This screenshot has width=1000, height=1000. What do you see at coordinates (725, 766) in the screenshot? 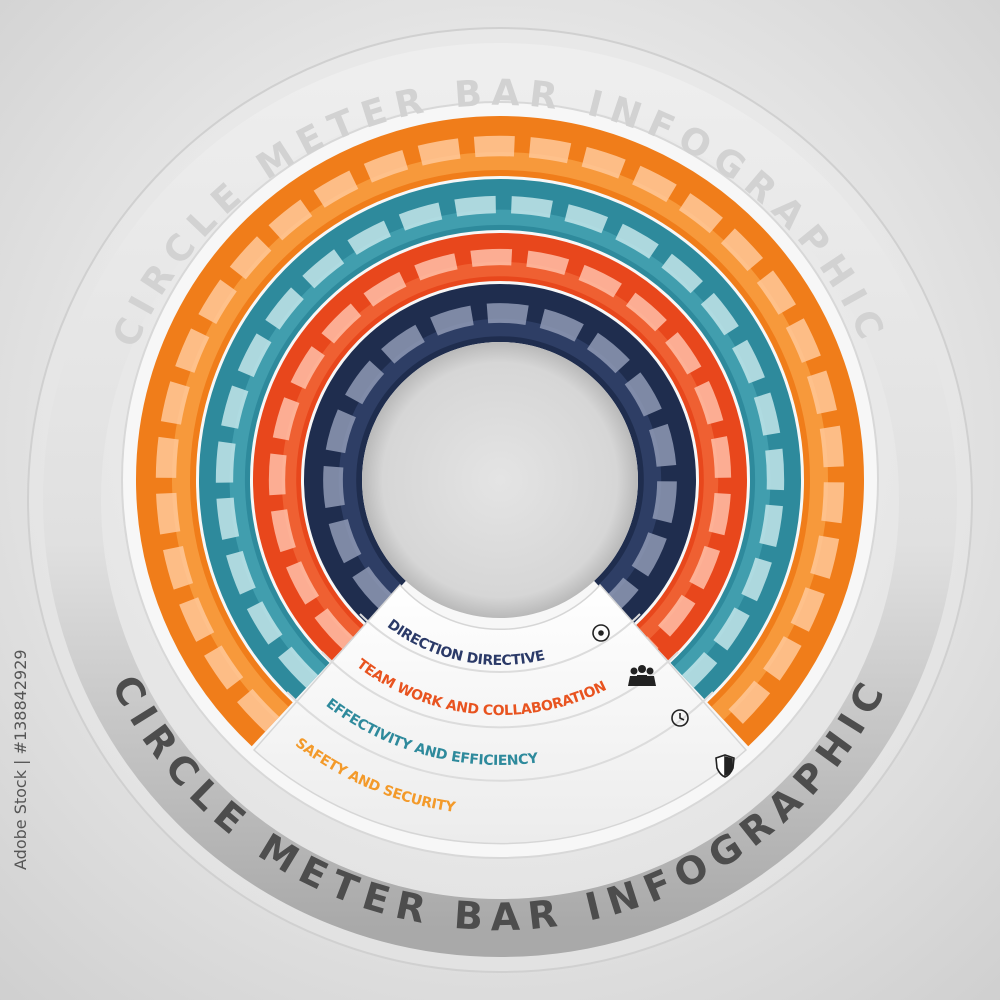
I see `shield-icon` at bounding box center [725, 766].